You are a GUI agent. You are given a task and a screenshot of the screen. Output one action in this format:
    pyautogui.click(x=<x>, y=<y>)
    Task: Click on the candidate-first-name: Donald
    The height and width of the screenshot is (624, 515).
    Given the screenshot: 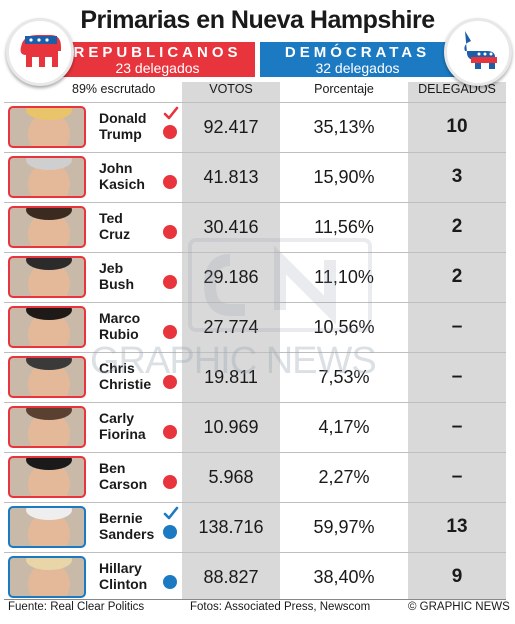 What is the action you would take?
    pyautogui.click(x=123, y=118)
    